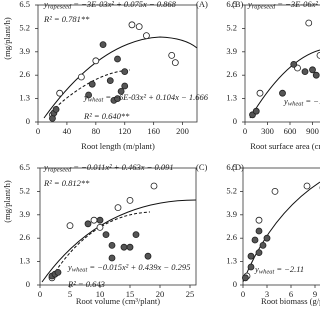 This screenshot has width=320, height=320. I want to click on x-tick-label: 9, so click(315, 294).